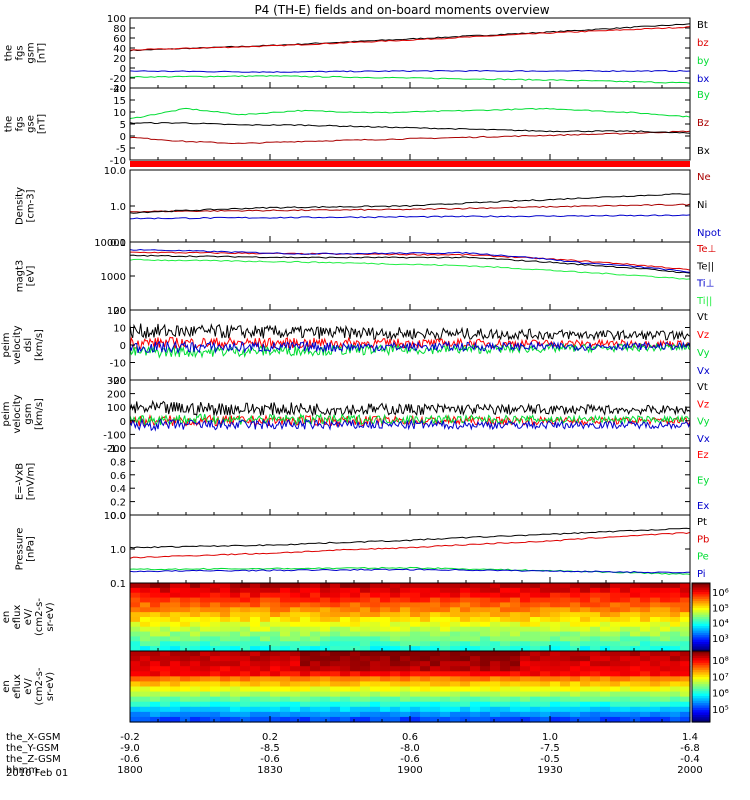 The height and width of the screenshot is (800, 750). What do you see at coordinates (410, 137) in the screenshot?
I see `series-Bz` at bounding box center [410, 137].